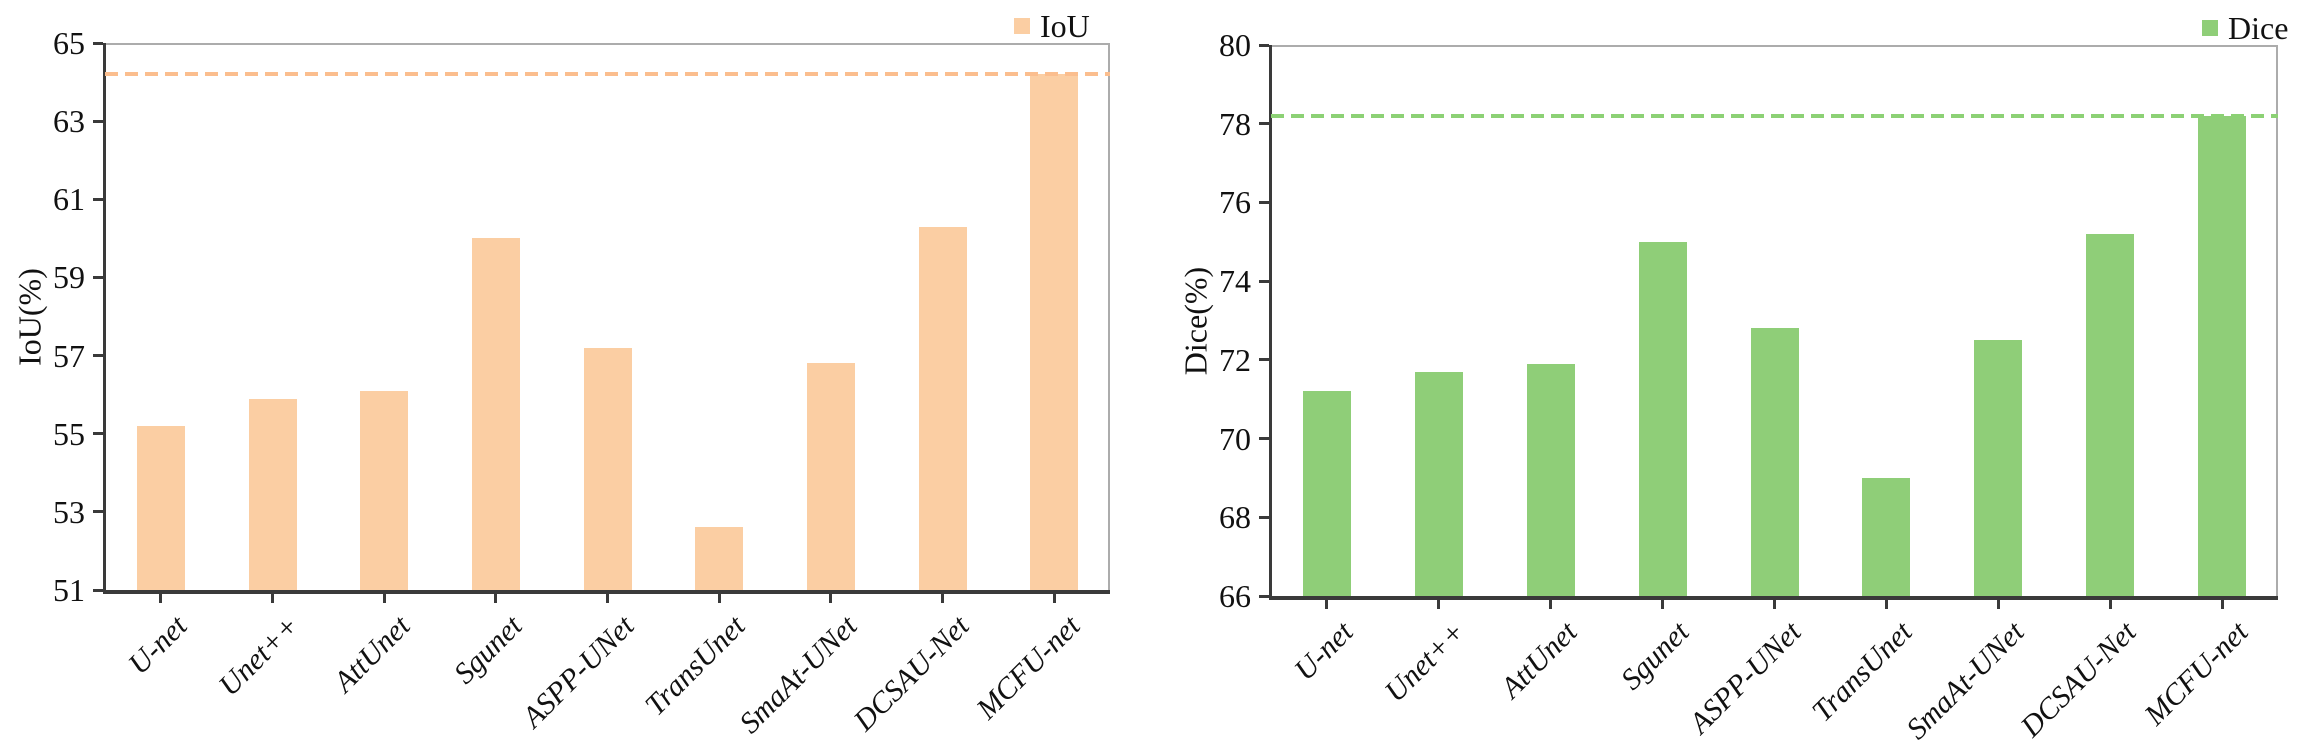 The width and height of the screenshot is (2300, 748). I want to click on legend-swatch-dice, so click(2210, 28).